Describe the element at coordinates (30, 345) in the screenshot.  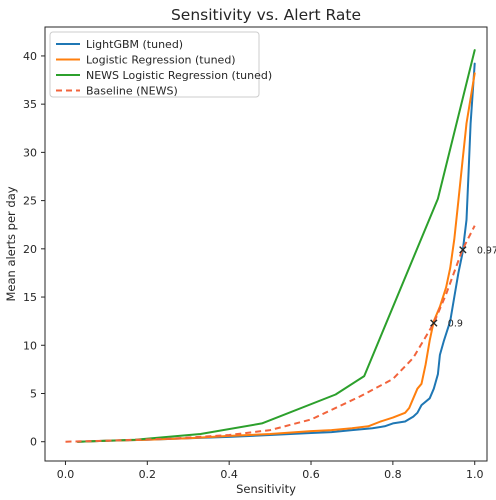
I see `y-tick-label: 10` at that location.